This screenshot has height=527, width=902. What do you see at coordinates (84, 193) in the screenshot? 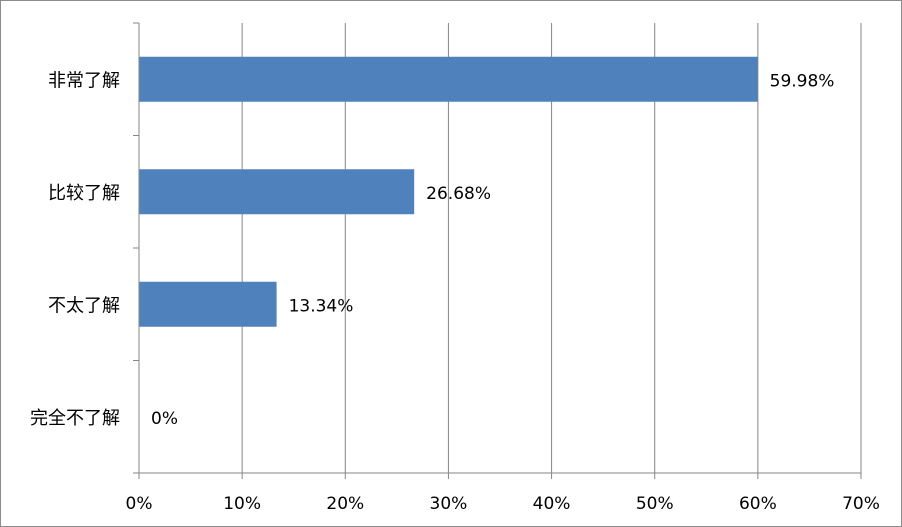
I see `category-label-1: 比较了解` at bounding box center [84, 193].